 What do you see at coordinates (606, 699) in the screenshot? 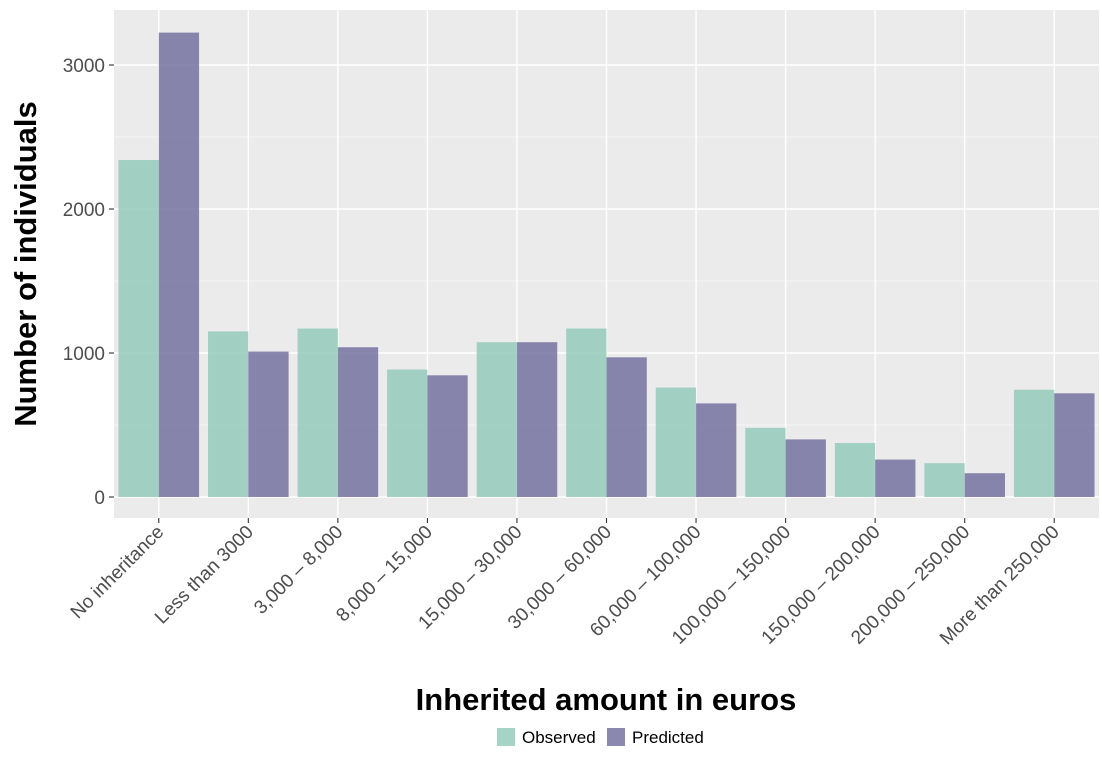
I see `x-axis-title: Inherited amount in euros` at bounding box center [606, 699].